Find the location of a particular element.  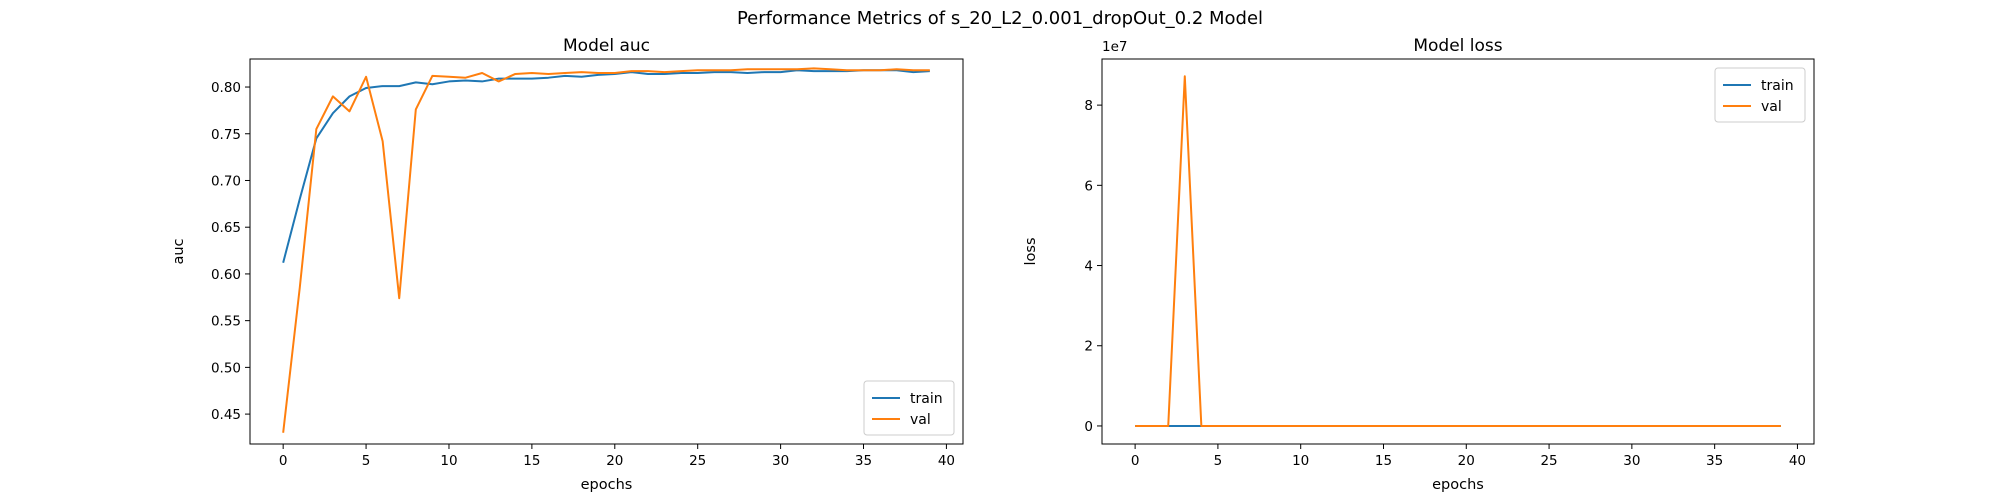

loss-chart-title: Model loss is located at coordinates (1457, 46).